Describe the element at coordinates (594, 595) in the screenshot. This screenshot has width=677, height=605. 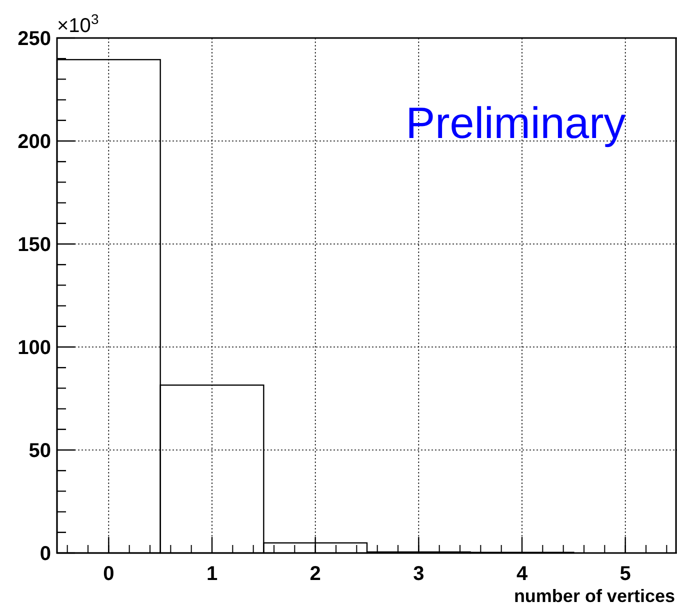
I see `x-axis-title: number of vertices` at that location.